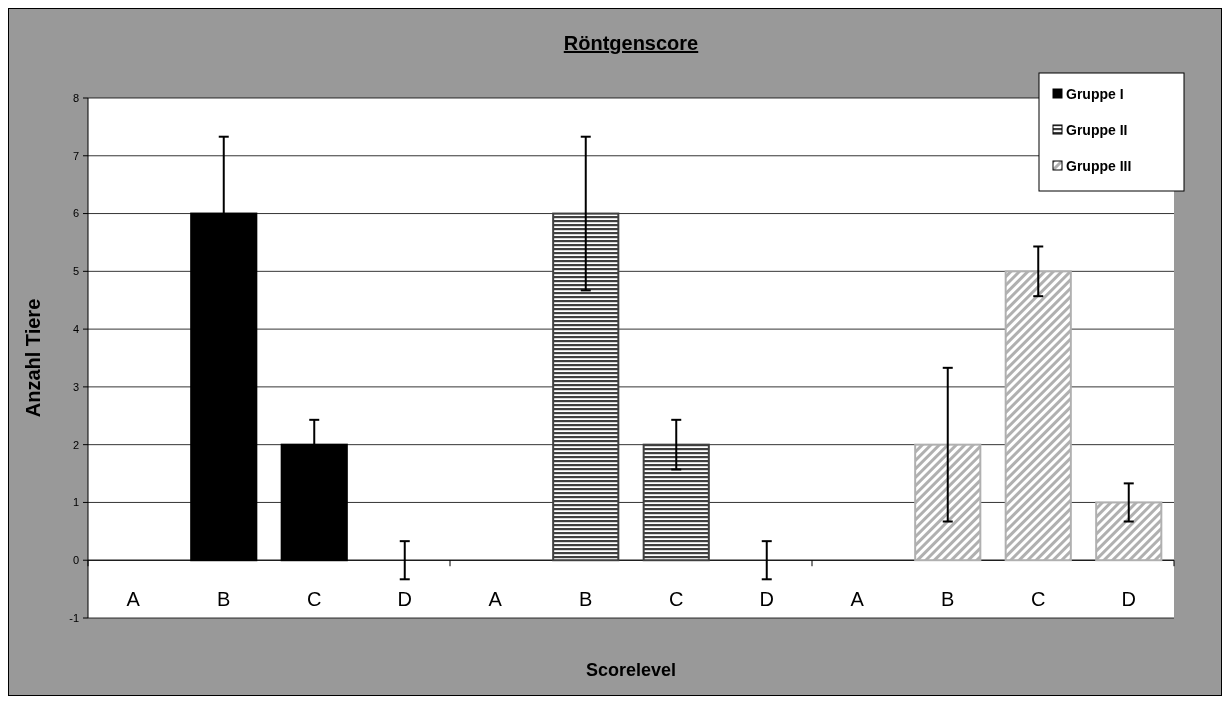 This screenshot has width=1230, height=704. What do you see at coordinates (1097, 129) in the screenshot?
I see `legend-label: Gruppe II` at bounding box center [1097, 129].